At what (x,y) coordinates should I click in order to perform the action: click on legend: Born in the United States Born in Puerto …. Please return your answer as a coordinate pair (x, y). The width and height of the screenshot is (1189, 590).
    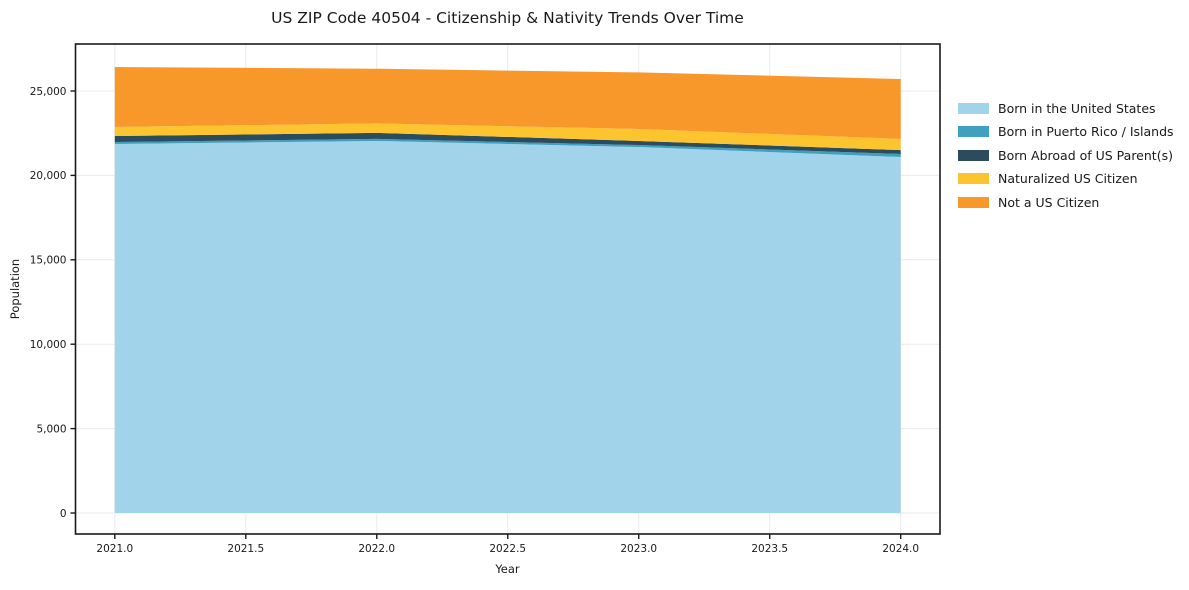
    Looking at the image, I should click on (1066, 155).